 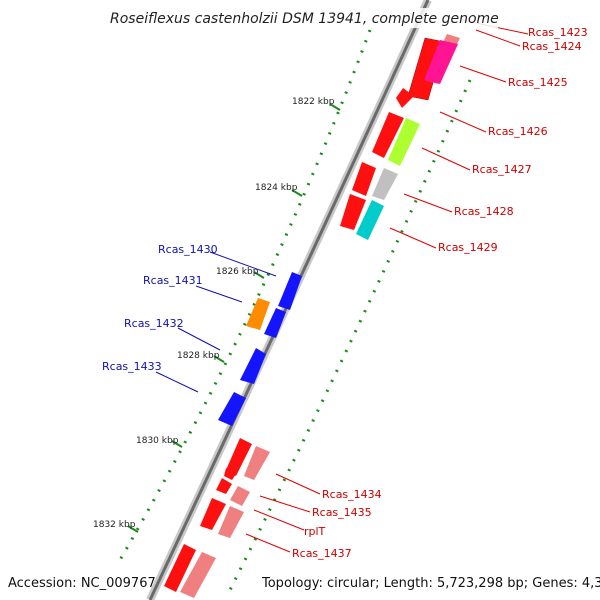 What do you see at coordinates (313, 102) in the screenshot?
I see `kbp-label: 1822 kbp` at bounding box center [313, 102].